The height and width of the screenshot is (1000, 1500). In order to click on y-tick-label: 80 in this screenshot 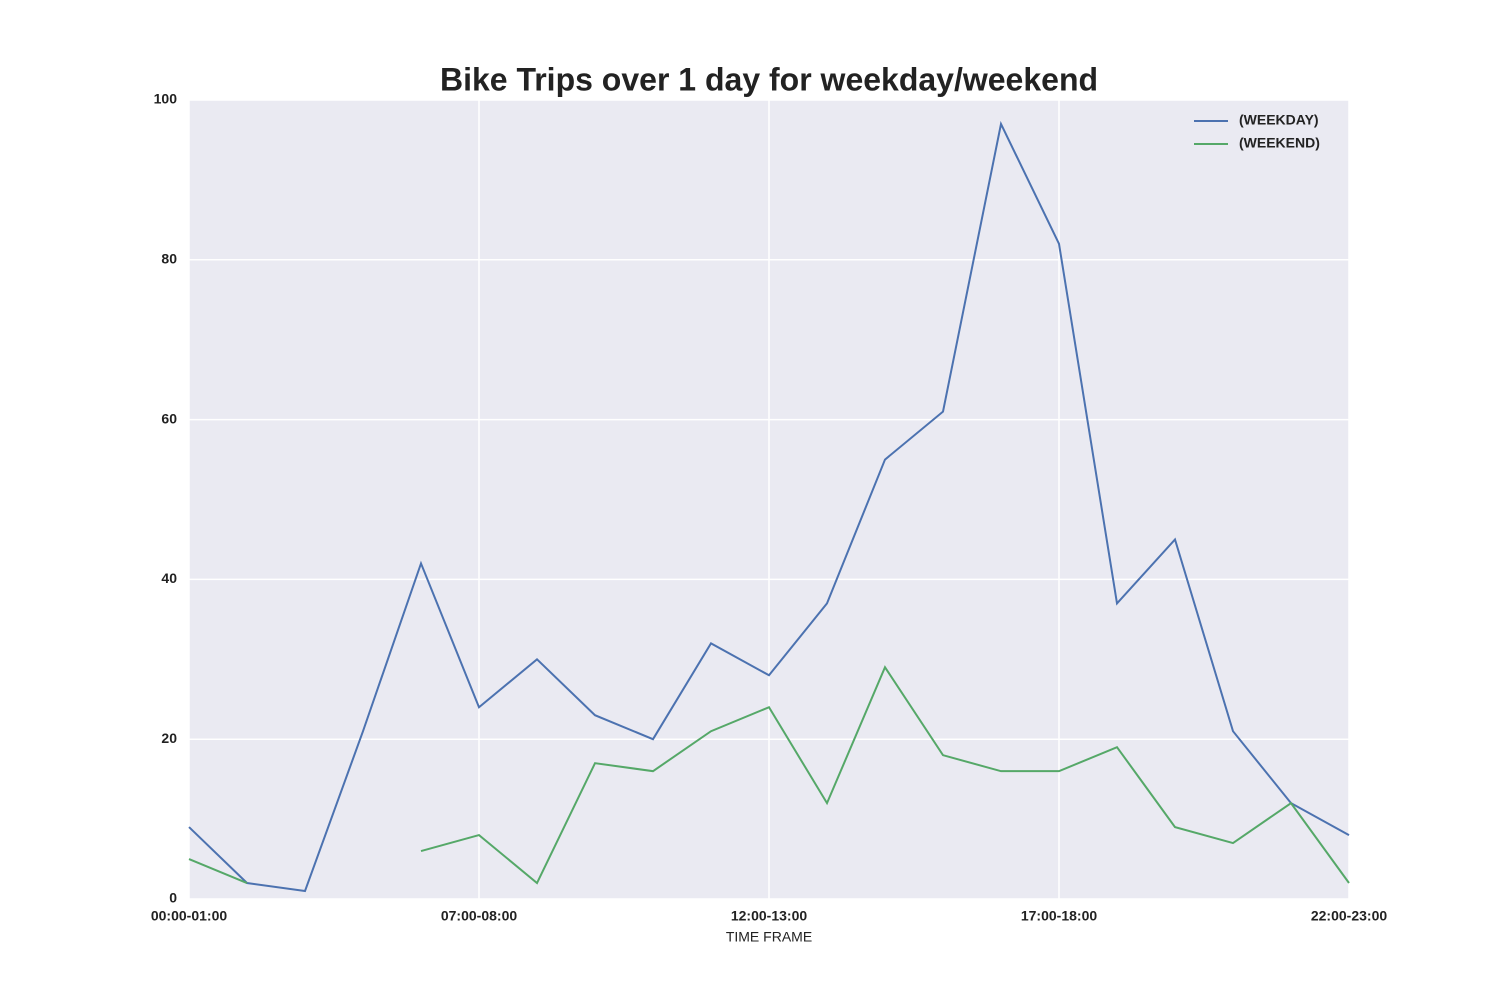, I will do `click(169, 259)`.